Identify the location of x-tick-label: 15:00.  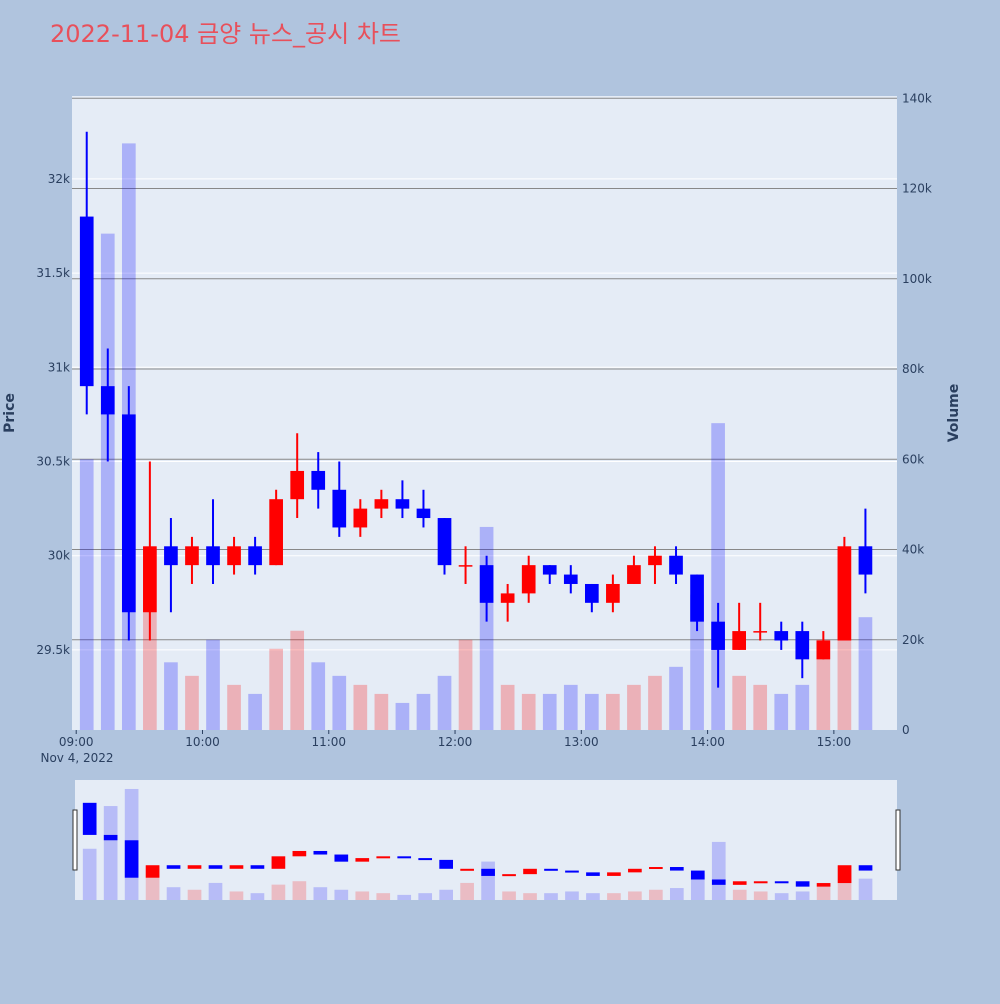
(834, 742).